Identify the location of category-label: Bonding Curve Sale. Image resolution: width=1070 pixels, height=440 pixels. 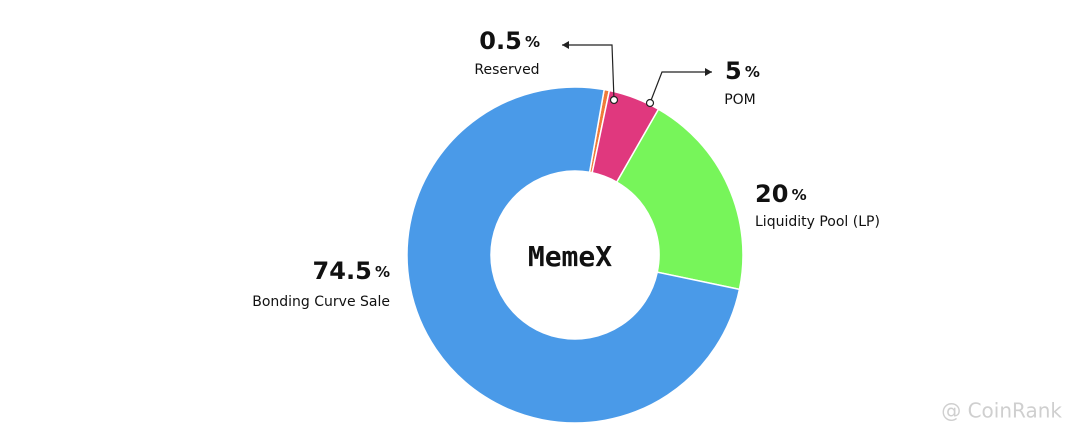
(321, 302).